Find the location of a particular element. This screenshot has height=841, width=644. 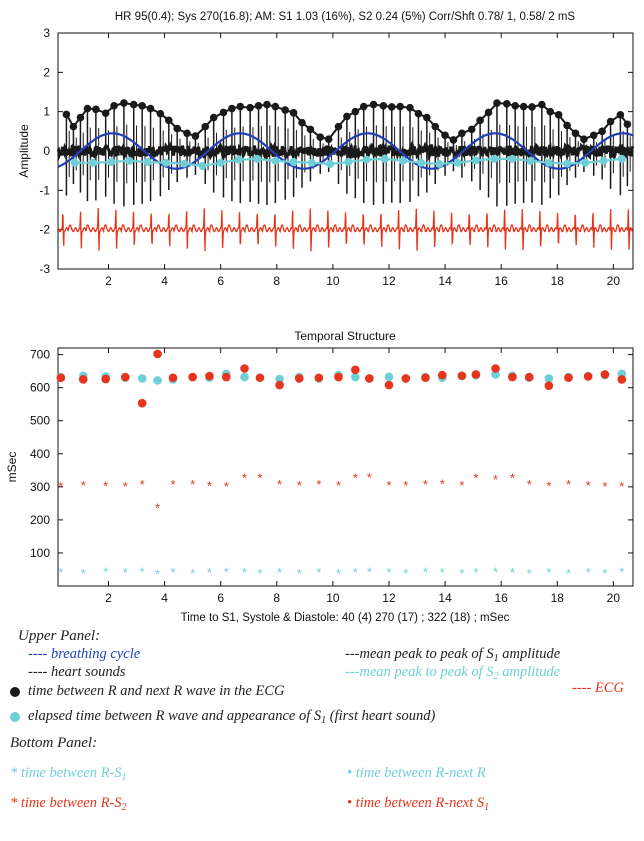

bottom-x-tick-label: 18 is located at coordinates (558, 598).